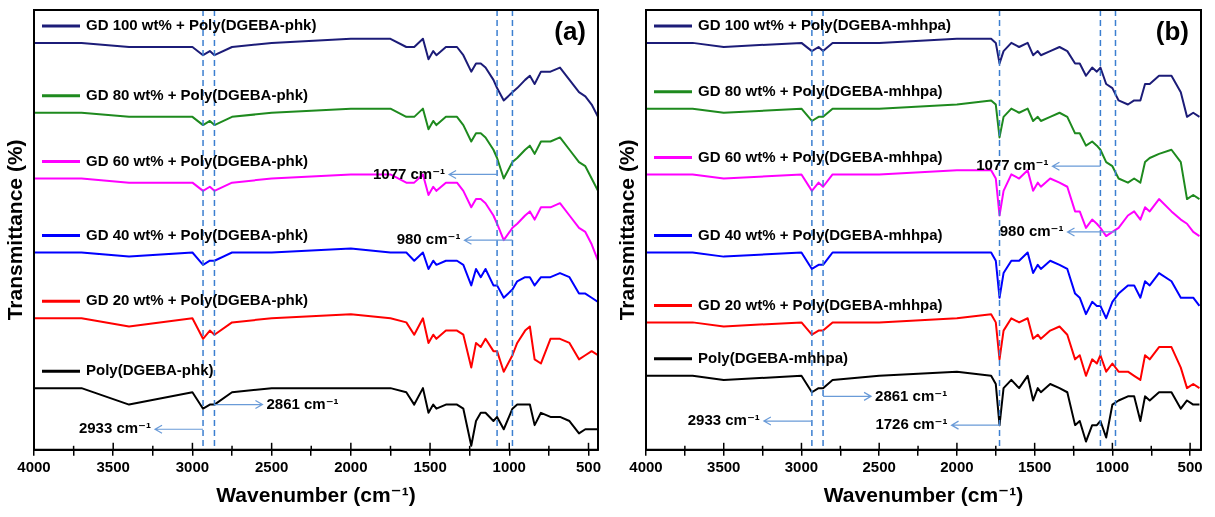 Image resolution: width=1215 pixels, height=517 pixels. Describe the element at coordinates (197, 300) in the screenshot. I see `legend-label: GD 20 wt% + Poly(DGEBA-phk)` at that location.